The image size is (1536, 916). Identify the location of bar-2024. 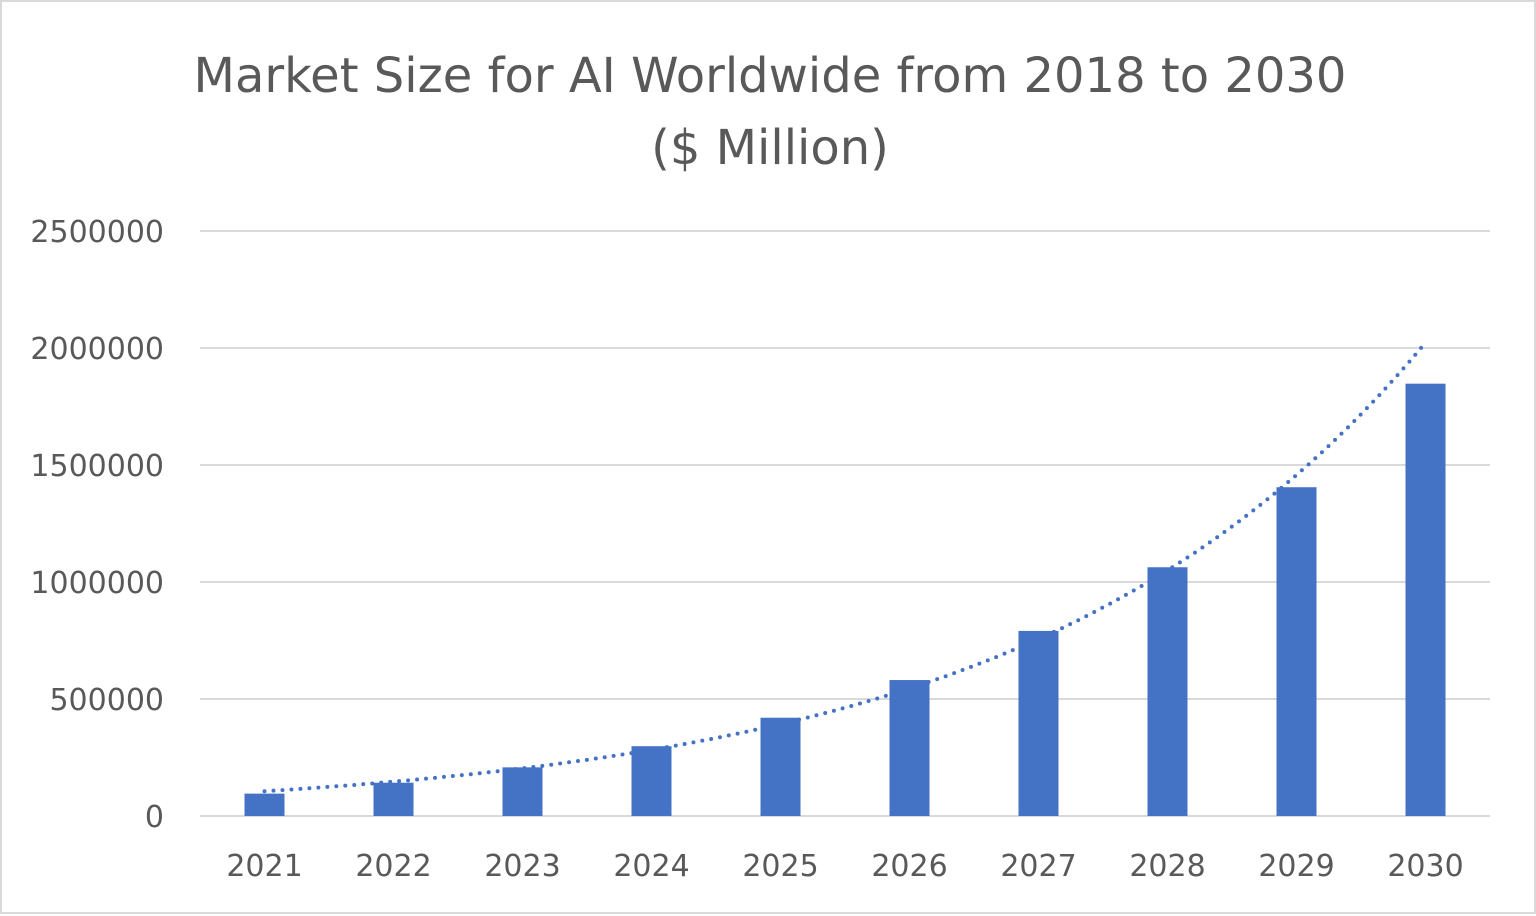
(651, 781).